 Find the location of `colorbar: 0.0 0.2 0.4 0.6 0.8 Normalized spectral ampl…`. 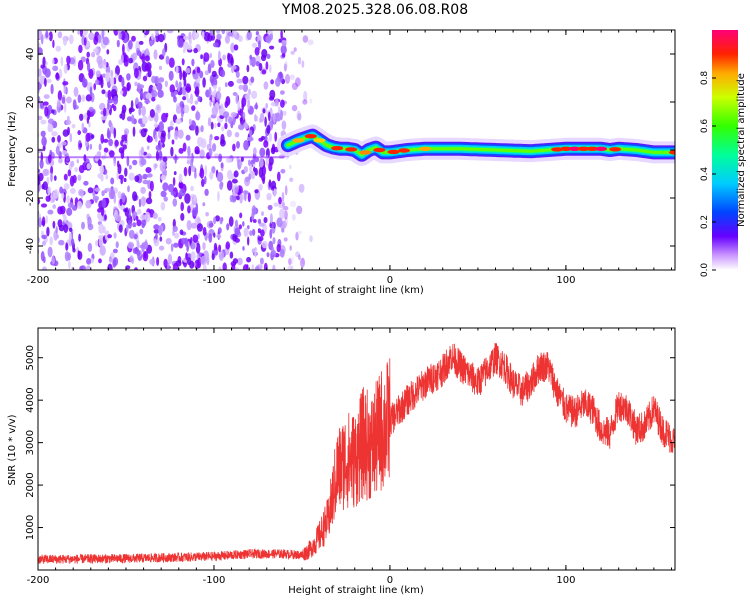

colorbar: 0.0 0.2 0.4 0.6 0.8 Normalized spectral ampl… is located at coordinates (723, 153).